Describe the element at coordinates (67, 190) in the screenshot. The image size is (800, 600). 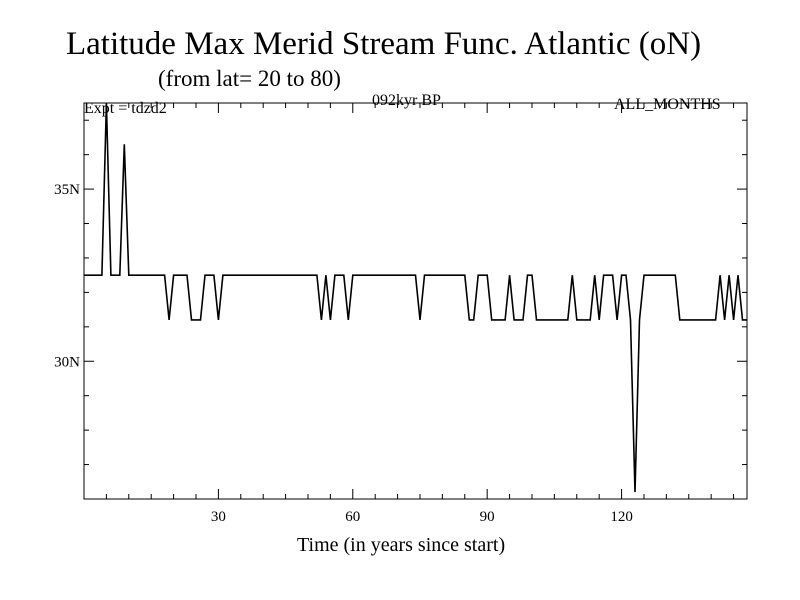
I see `y-tick-label: 35N` at that location.